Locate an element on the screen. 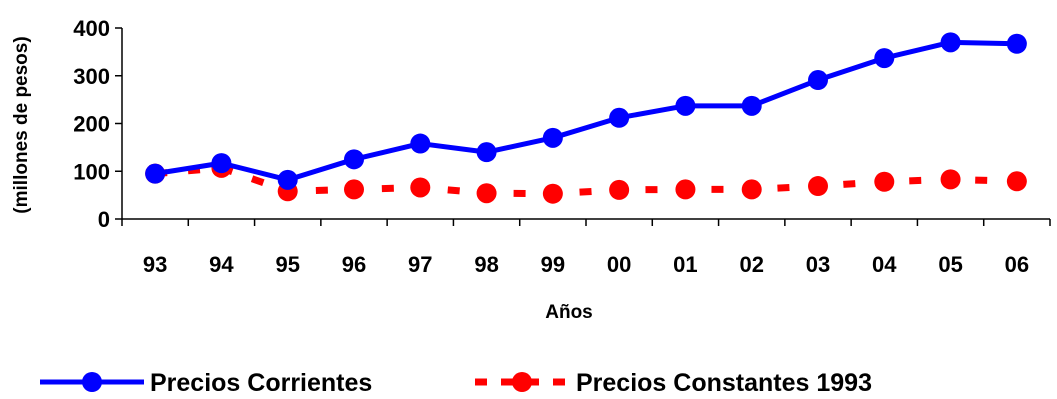  x-tick-label: 04 is located at coordinates (884, 264).